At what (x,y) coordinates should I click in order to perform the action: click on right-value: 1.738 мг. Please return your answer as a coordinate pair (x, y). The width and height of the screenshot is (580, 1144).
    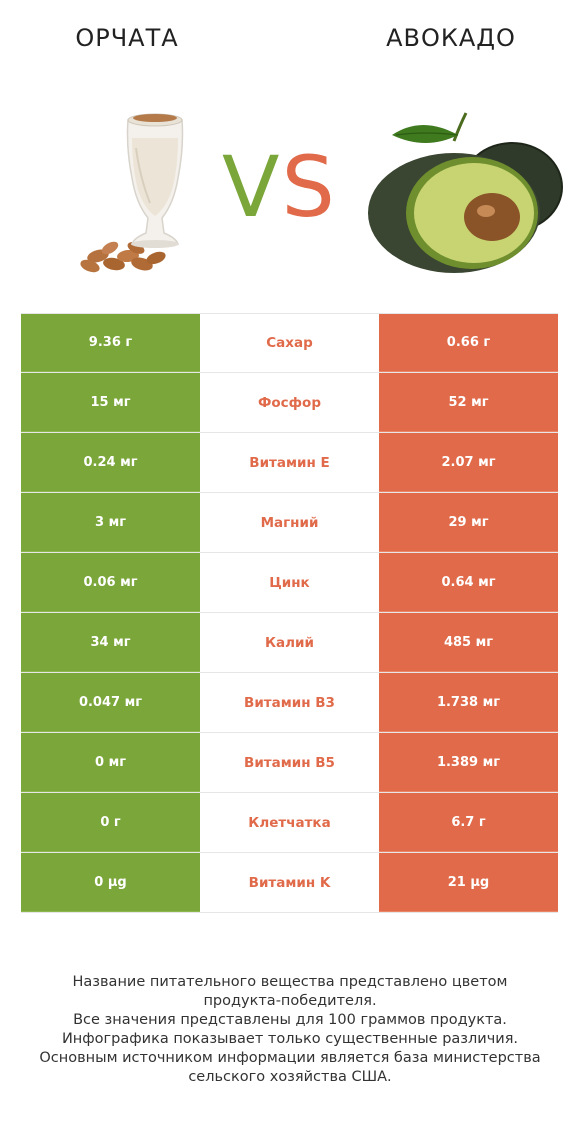
    Looking at the image, I should click on (468, 702).